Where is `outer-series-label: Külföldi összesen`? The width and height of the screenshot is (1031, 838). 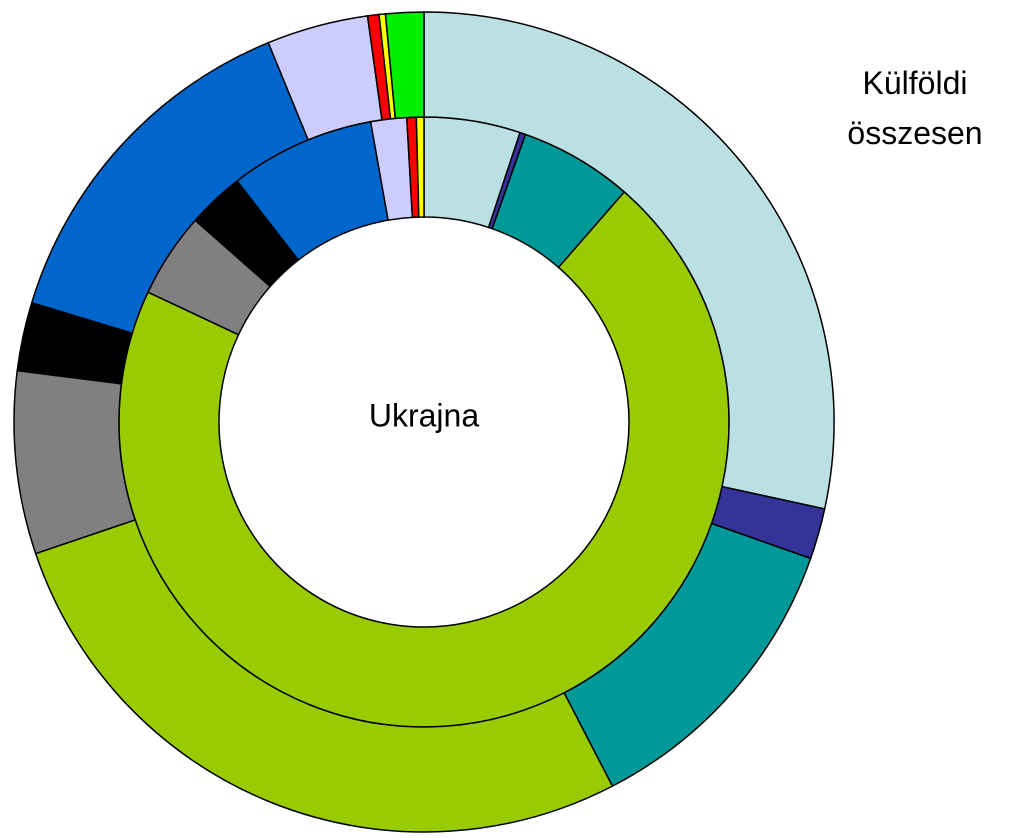 outer-series-label: Külföldi összesen is located at coordinates (915, 108).